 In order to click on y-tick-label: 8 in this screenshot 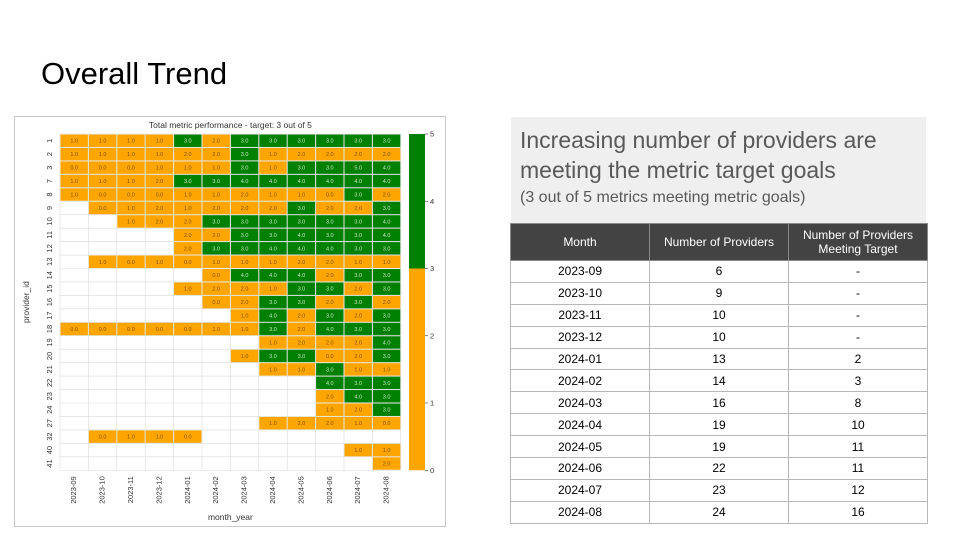, I will do `click(49, 194)`.